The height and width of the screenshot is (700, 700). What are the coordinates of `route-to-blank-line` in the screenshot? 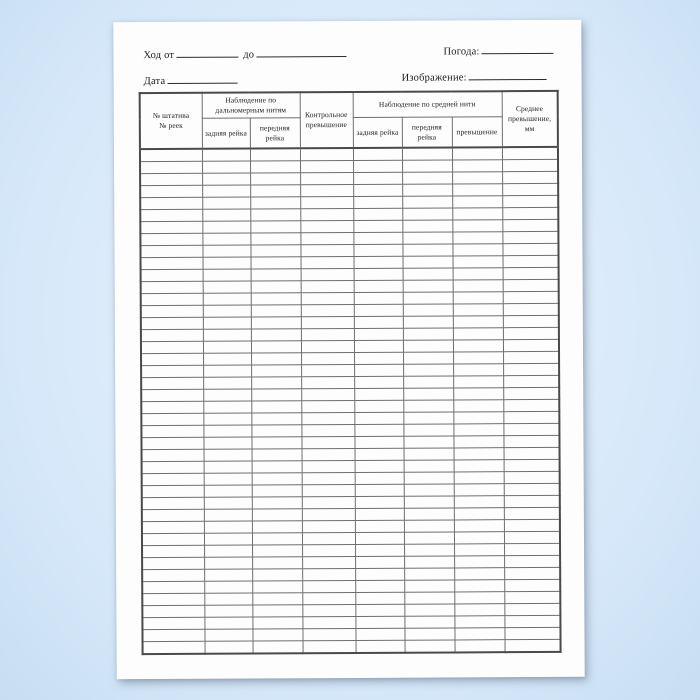 It's located at (301, 51).